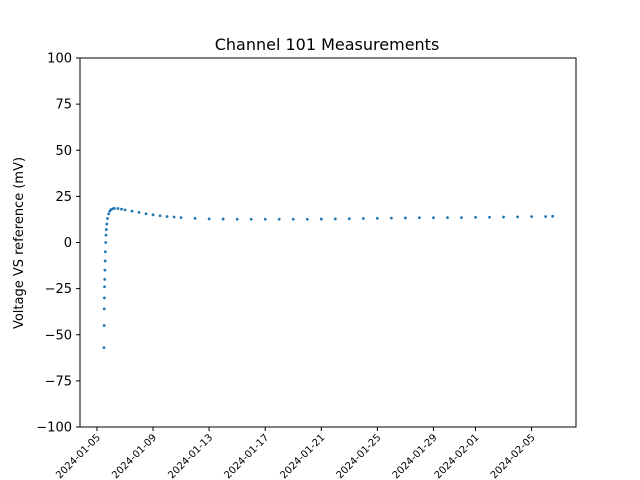 The height and width of the screenshot is (480, 640). I want to click on y-tick-label: 25, so click(63, 197).